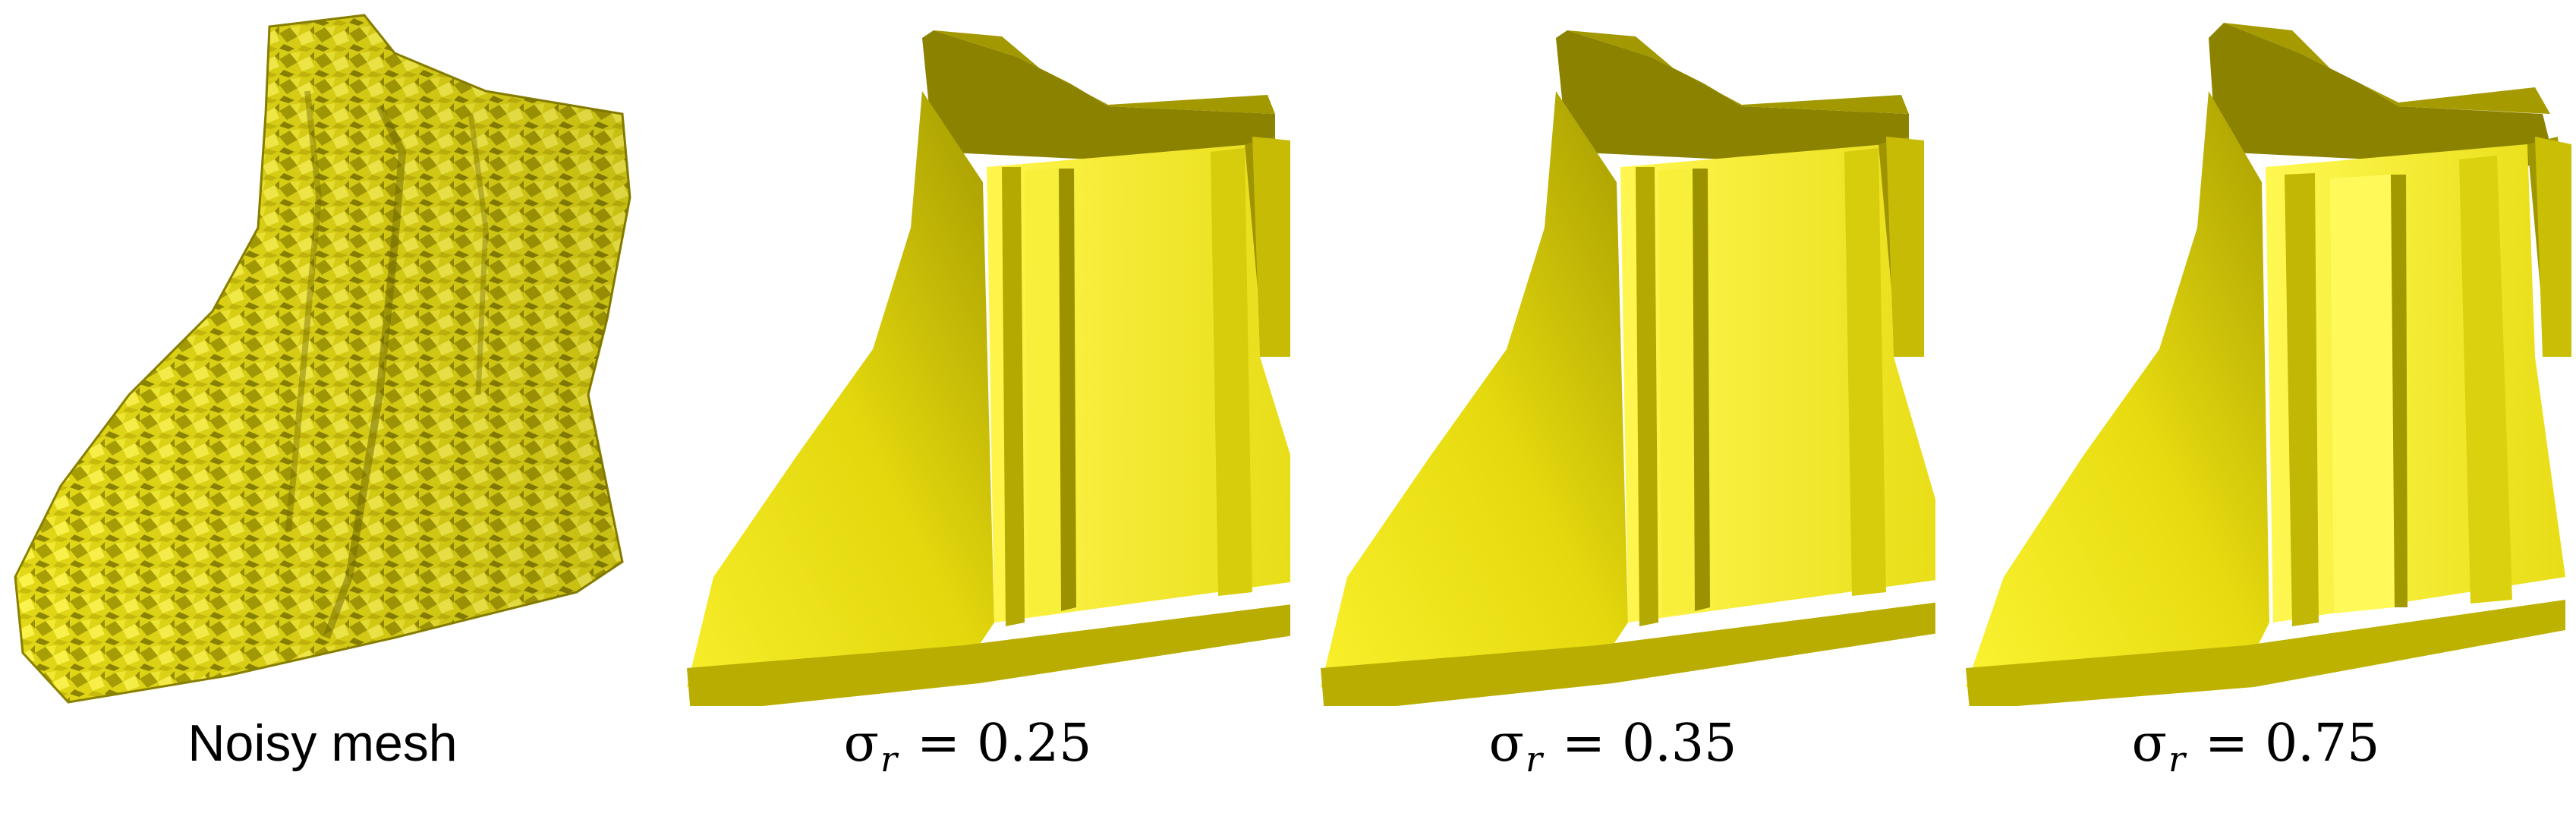  Describe the element at coordinates (1034, 744) in the screenshot. I see `sigma-value: 0.25` at that location.